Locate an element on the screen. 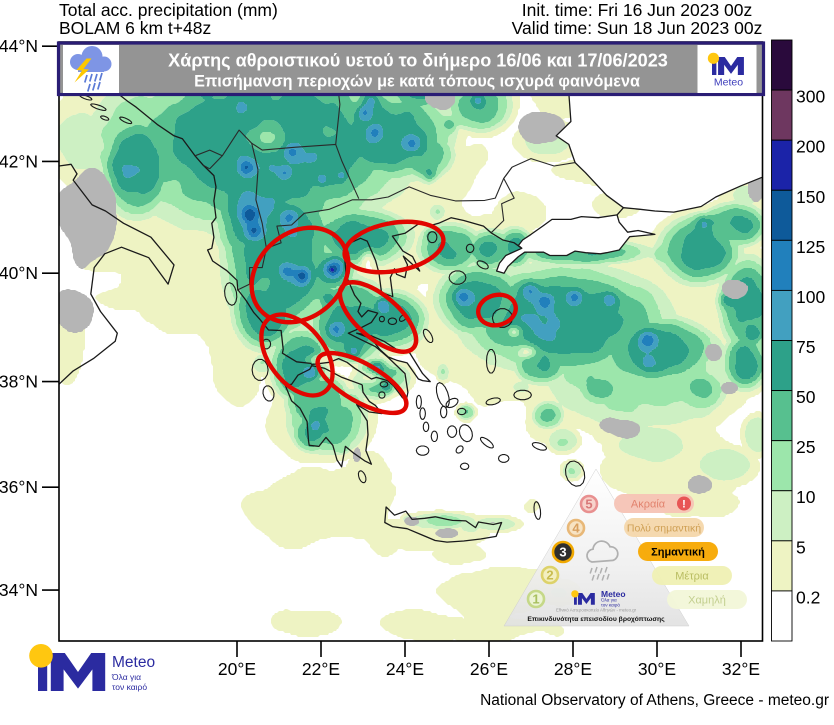 Image resolution: width=834 pixels, height=725 pixels. svg-text: 0.2 is located at coordinates (808, 597).